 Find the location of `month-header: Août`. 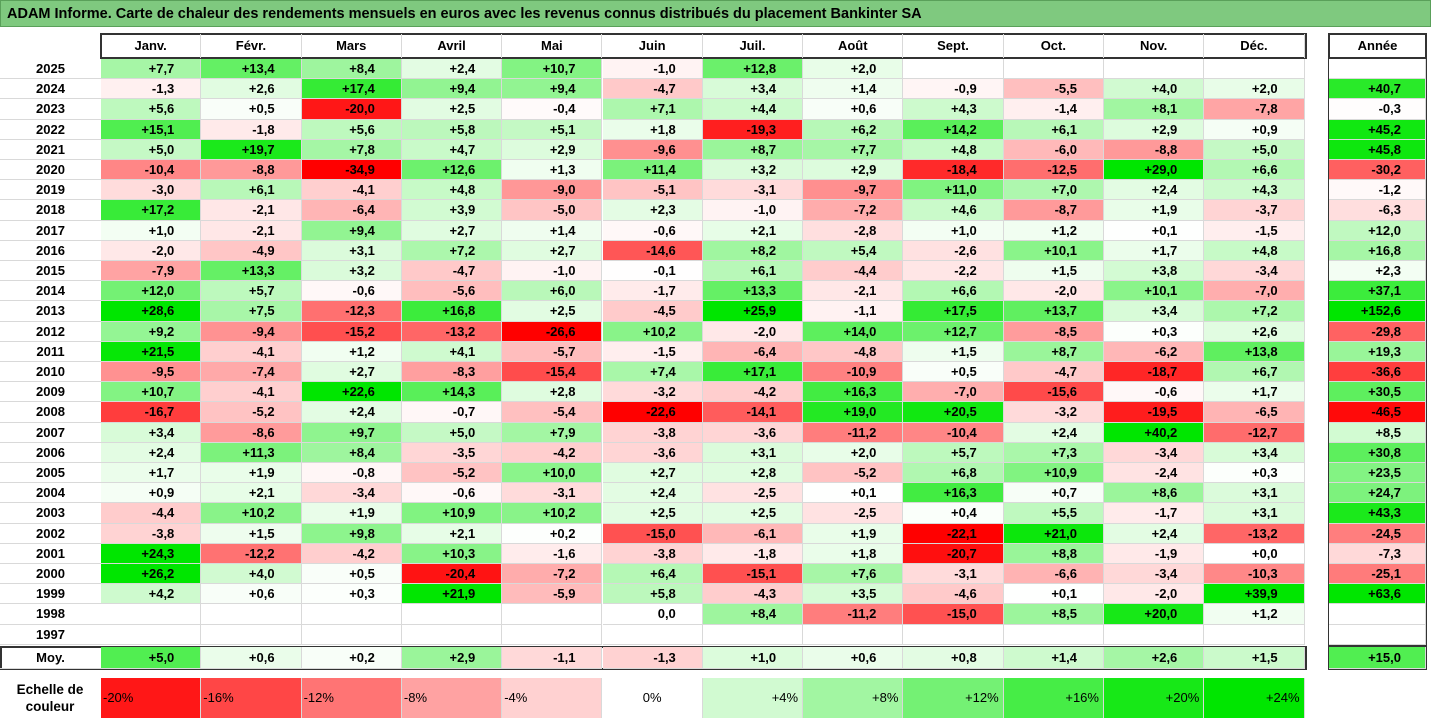

month-header: Août is located at coordinates (853, 46).